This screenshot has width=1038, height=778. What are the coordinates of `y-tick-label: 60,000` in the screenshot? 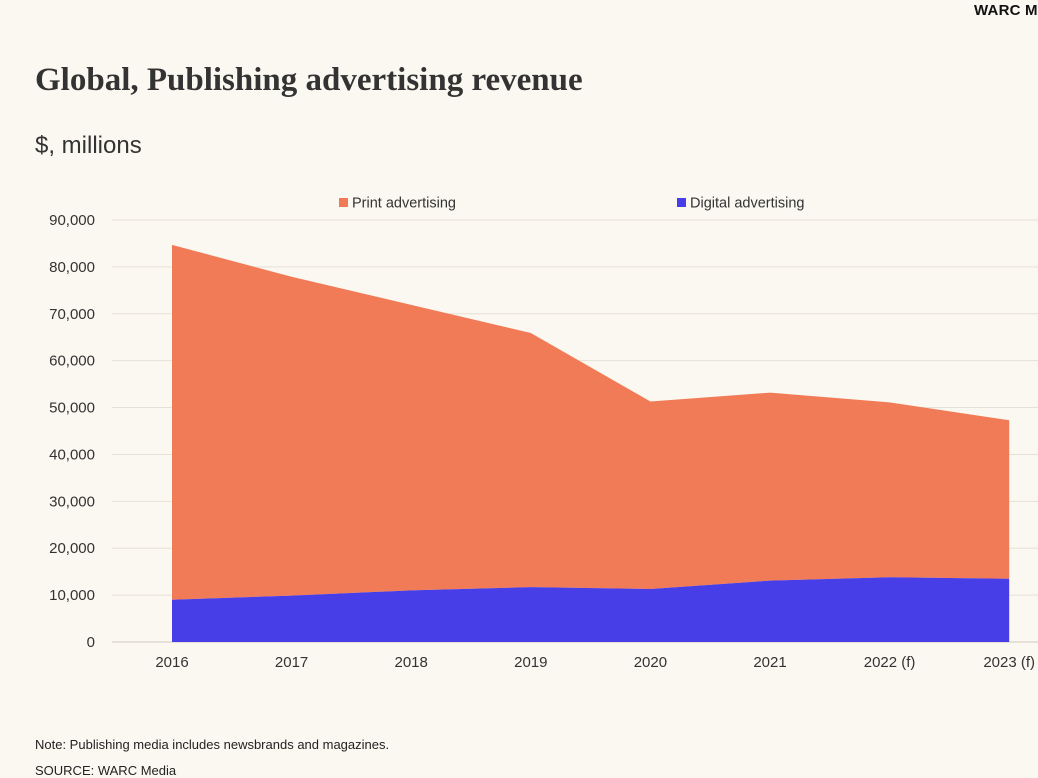 It's located at (72, 361).